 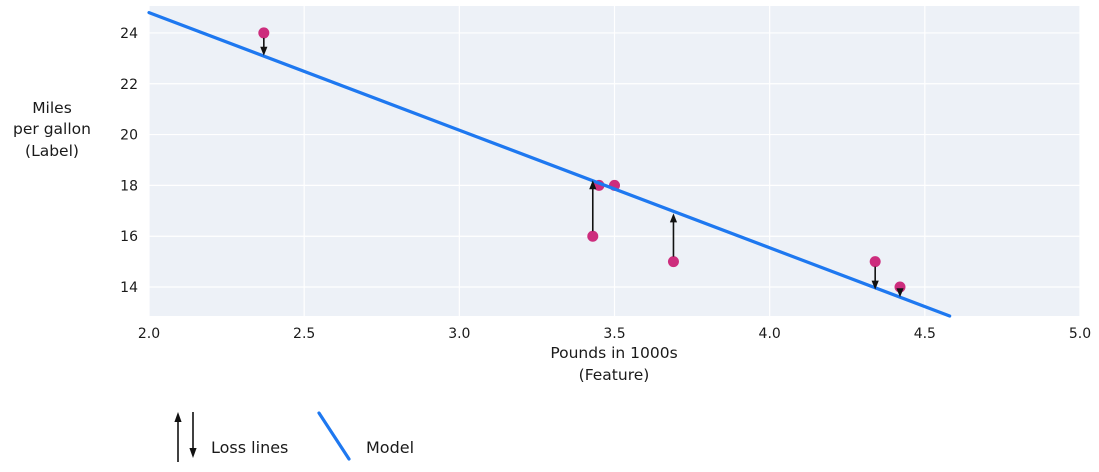 I want to click on x-tick-label: 4.5, so click(x=925, y=334).